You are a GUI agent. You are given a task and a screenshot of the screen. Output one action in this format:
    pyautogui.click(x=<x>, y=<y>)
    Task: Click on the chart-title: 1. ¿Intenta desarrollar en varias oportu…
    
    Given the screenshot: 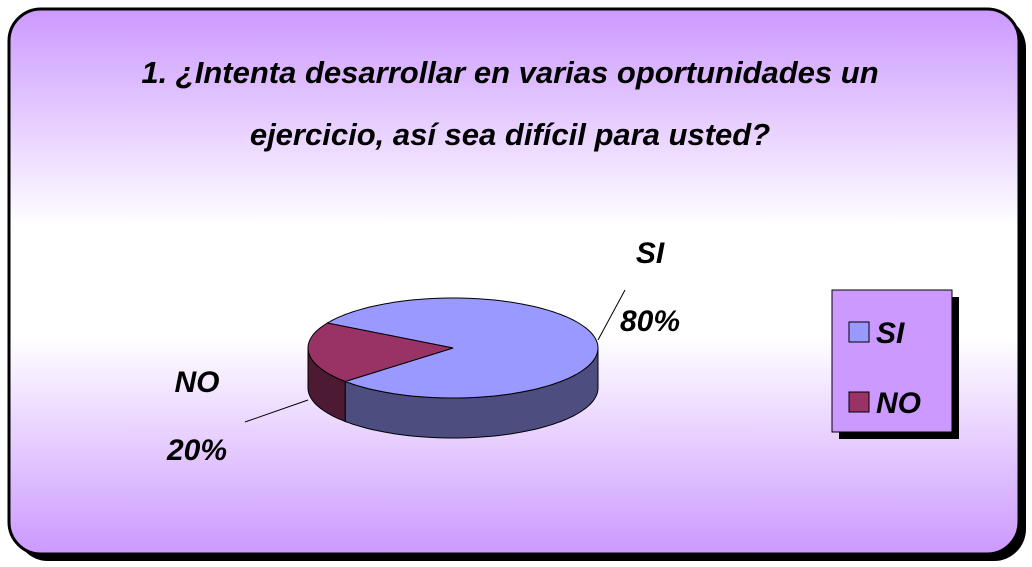 What is the action you would take?
    pyautogui.click(x=510, y=103)
    